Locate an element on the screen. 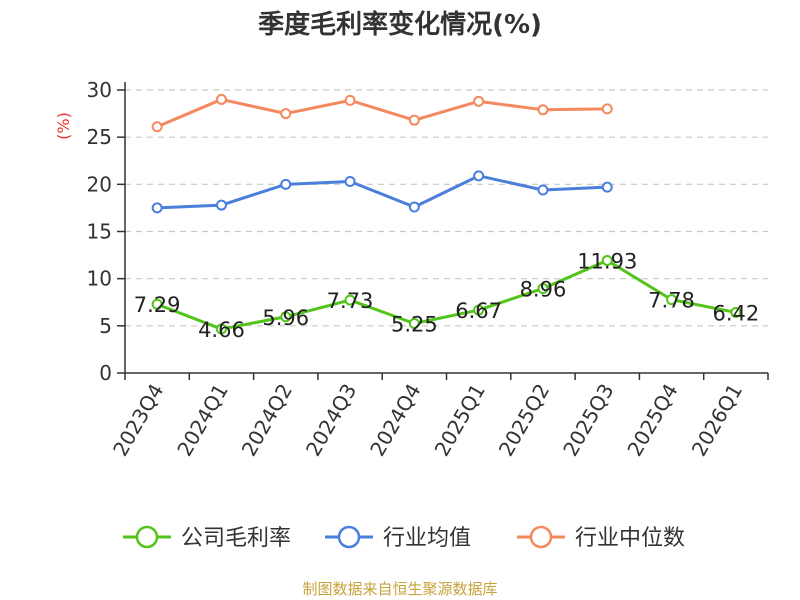  chart-title: 季度毛利率变化情况(%) is located at coordinates (400, 24).